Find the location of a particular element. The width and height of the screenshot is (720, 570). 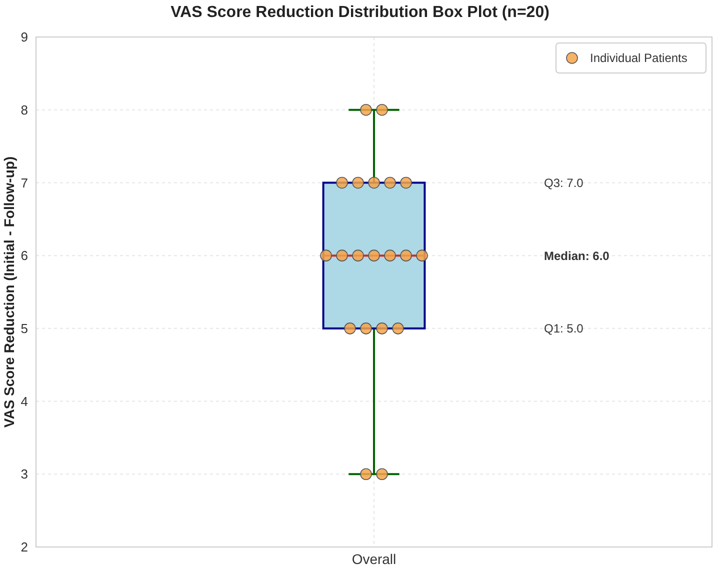

y-tick-label: 4 is located at coordinates (24, 401).